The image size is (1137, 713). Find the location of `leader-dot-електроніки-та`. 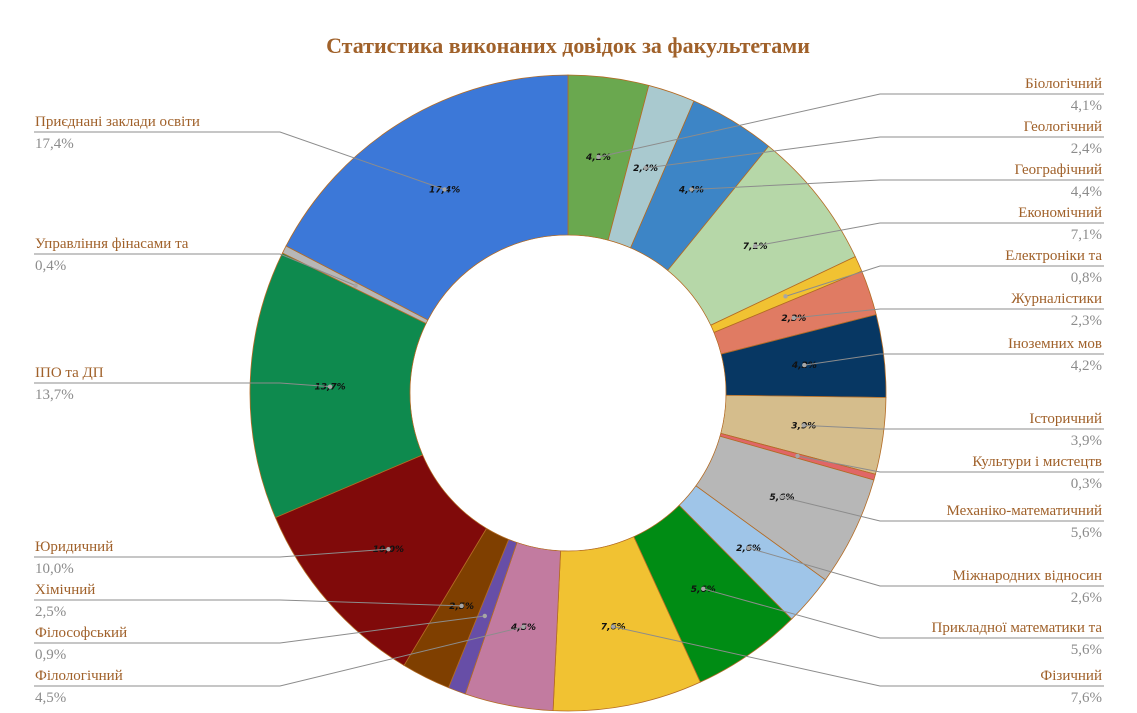

leader-dot-електроніки-та is located at coordinates (785, 296).